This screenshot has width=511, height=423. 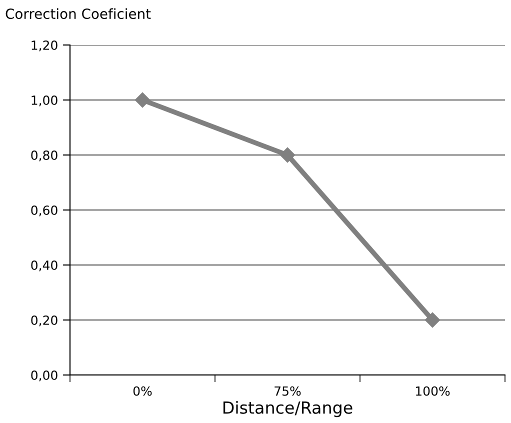 What do you see at coordinates (433, 391) in the screenshot?
I see `x-tick-label: 100%` at bounding box center [433, 391].